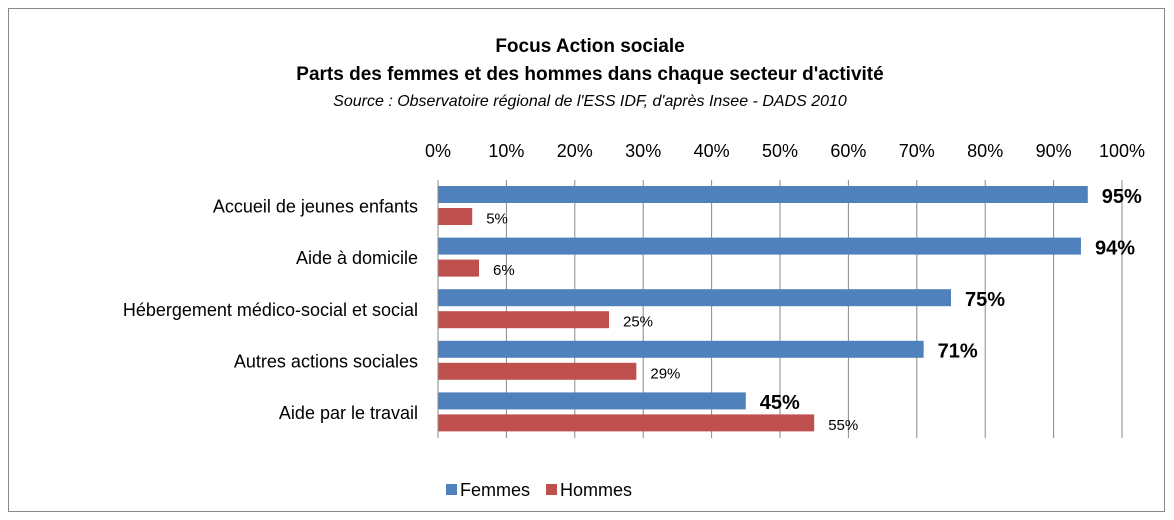 The image size is (1174, 520). Describe the element at coordinates (438, 151) in the screenshot. I see `x-tick-label: 0%` at that location.